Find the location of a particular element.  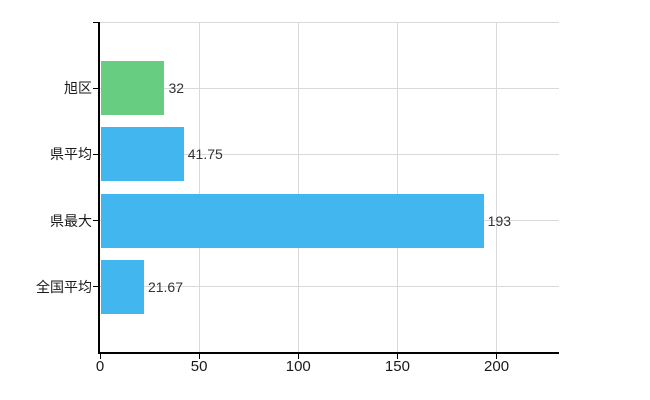

category-label: 県平均 is located at coordinates (71, 154).